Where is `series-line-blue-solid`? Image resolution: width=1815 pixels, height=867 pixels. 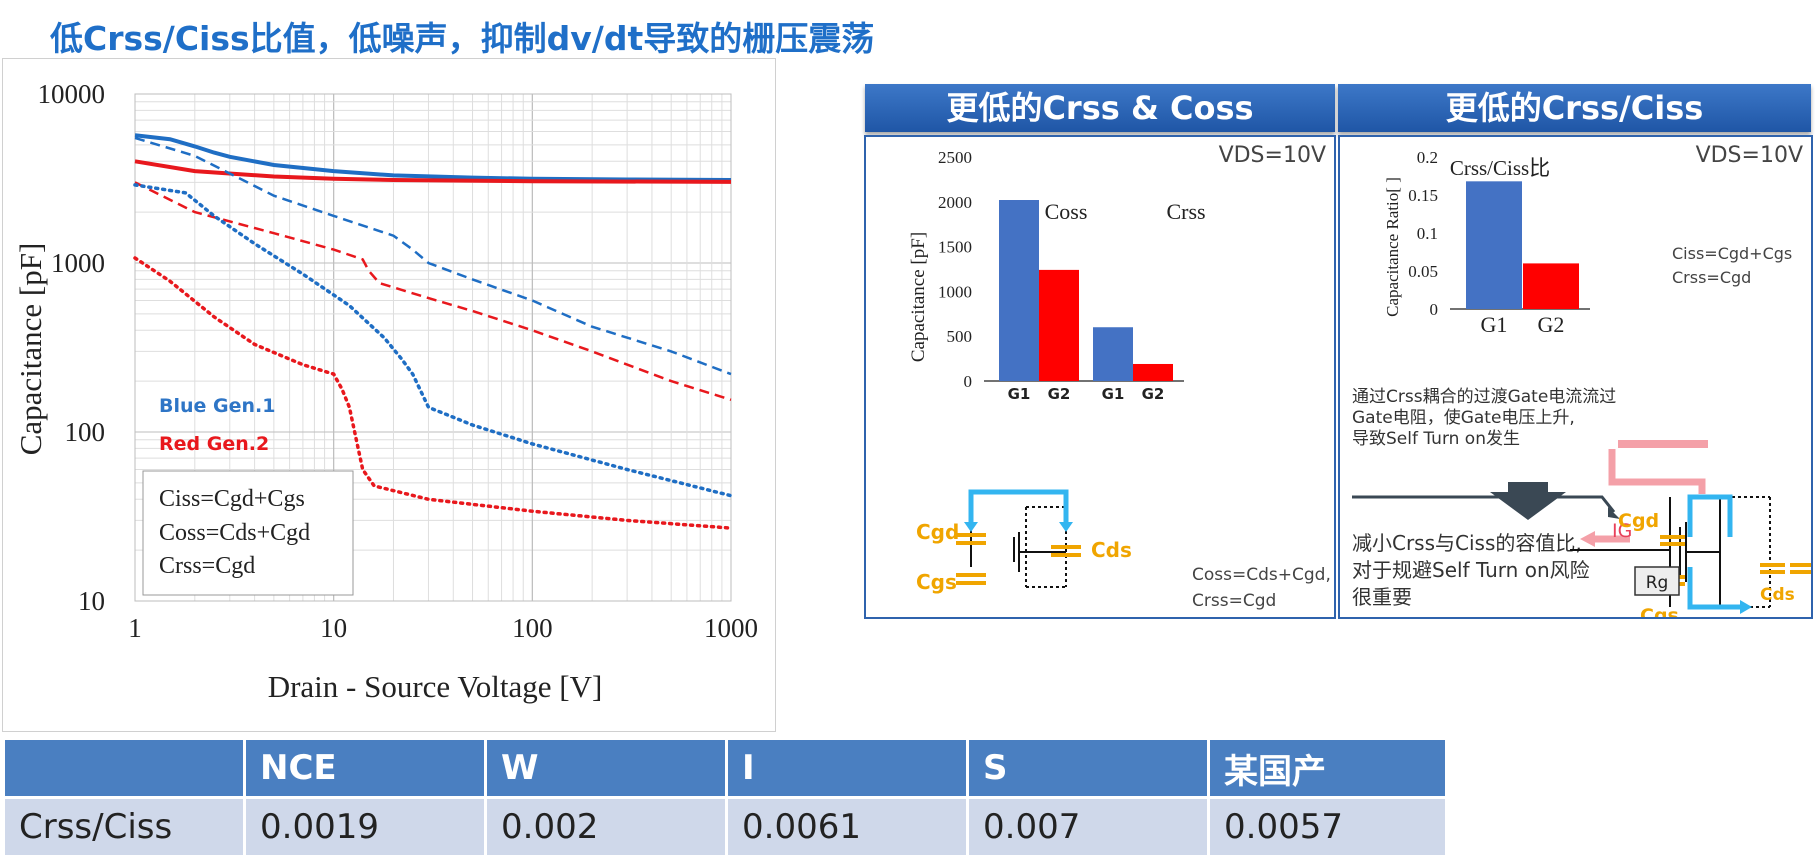
series-line-blue-solid is located at coordinates (433, 157).